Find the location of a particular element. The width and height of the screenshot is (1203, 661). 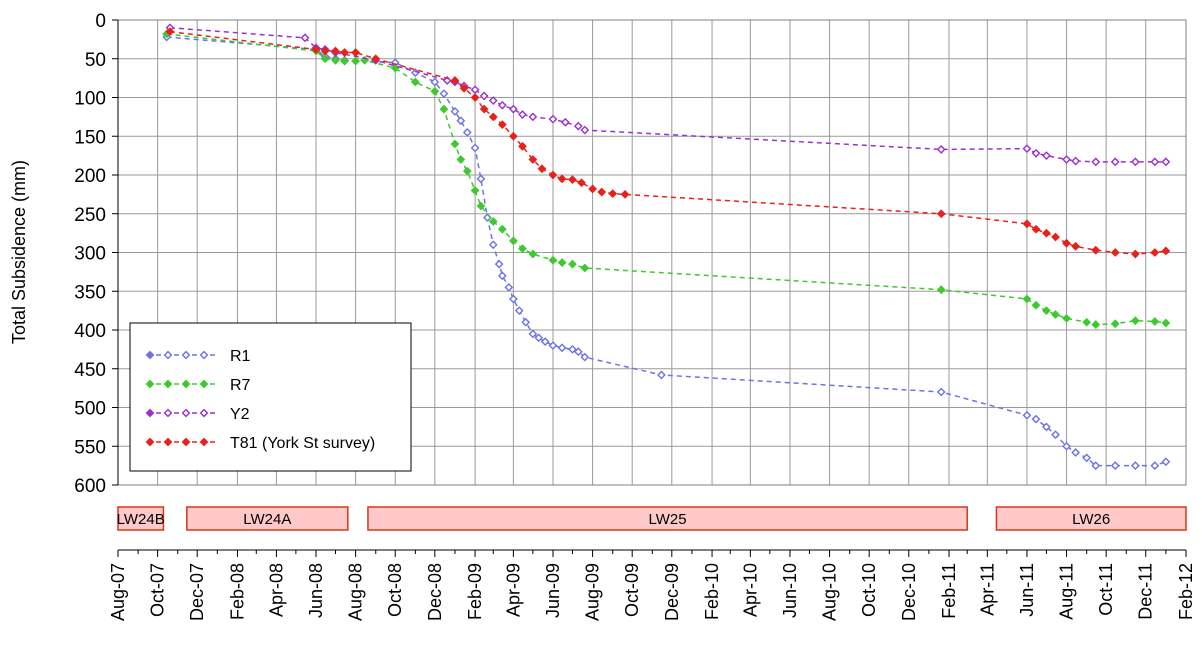

x-tick-label: Jun-10 is located at coordinates (790, 590).